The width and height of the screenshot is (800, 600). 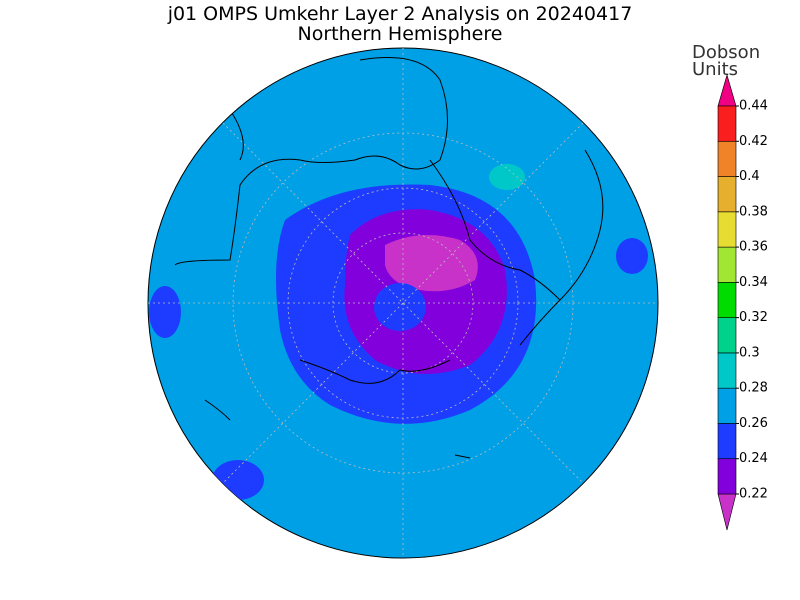 What do you see at coordinates (753, 388) in the screenshot?
I see `colorbar-tick-label: 0.28` at bounding box center [753, 388].